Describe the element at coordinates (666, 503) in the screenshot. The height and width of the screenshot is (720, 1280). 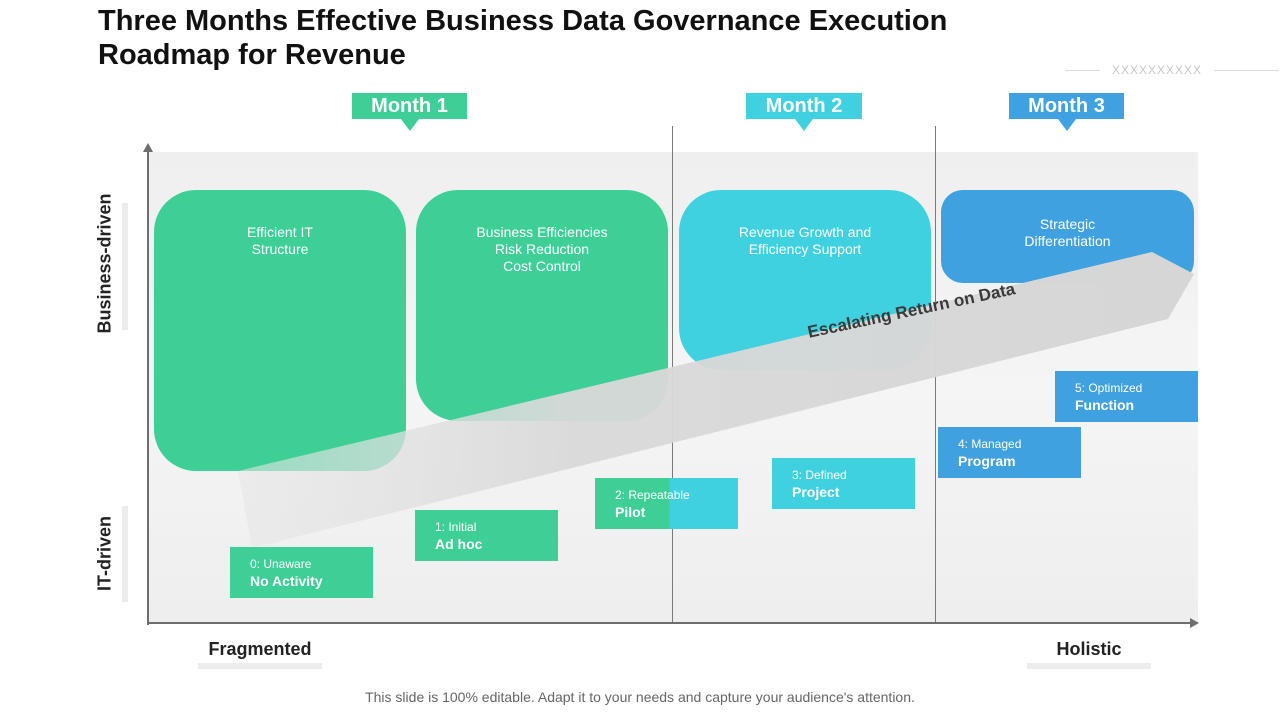
I see `step-2-repeatable: 2: Repeatable Pilot` at that location.